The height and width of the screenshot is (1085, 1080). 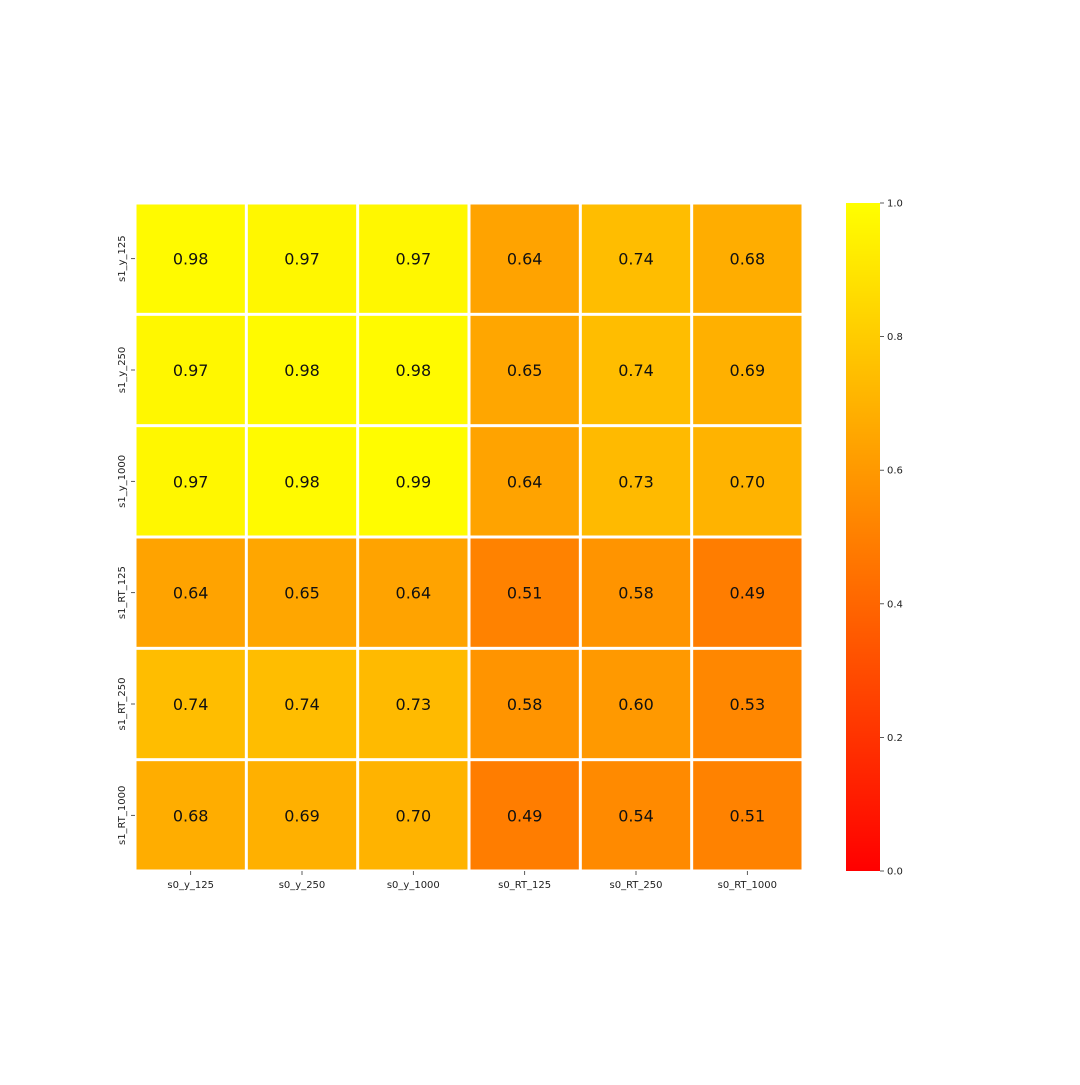 I want to click on heatmap-cell-r1-c2, so click(x=413, y=370).